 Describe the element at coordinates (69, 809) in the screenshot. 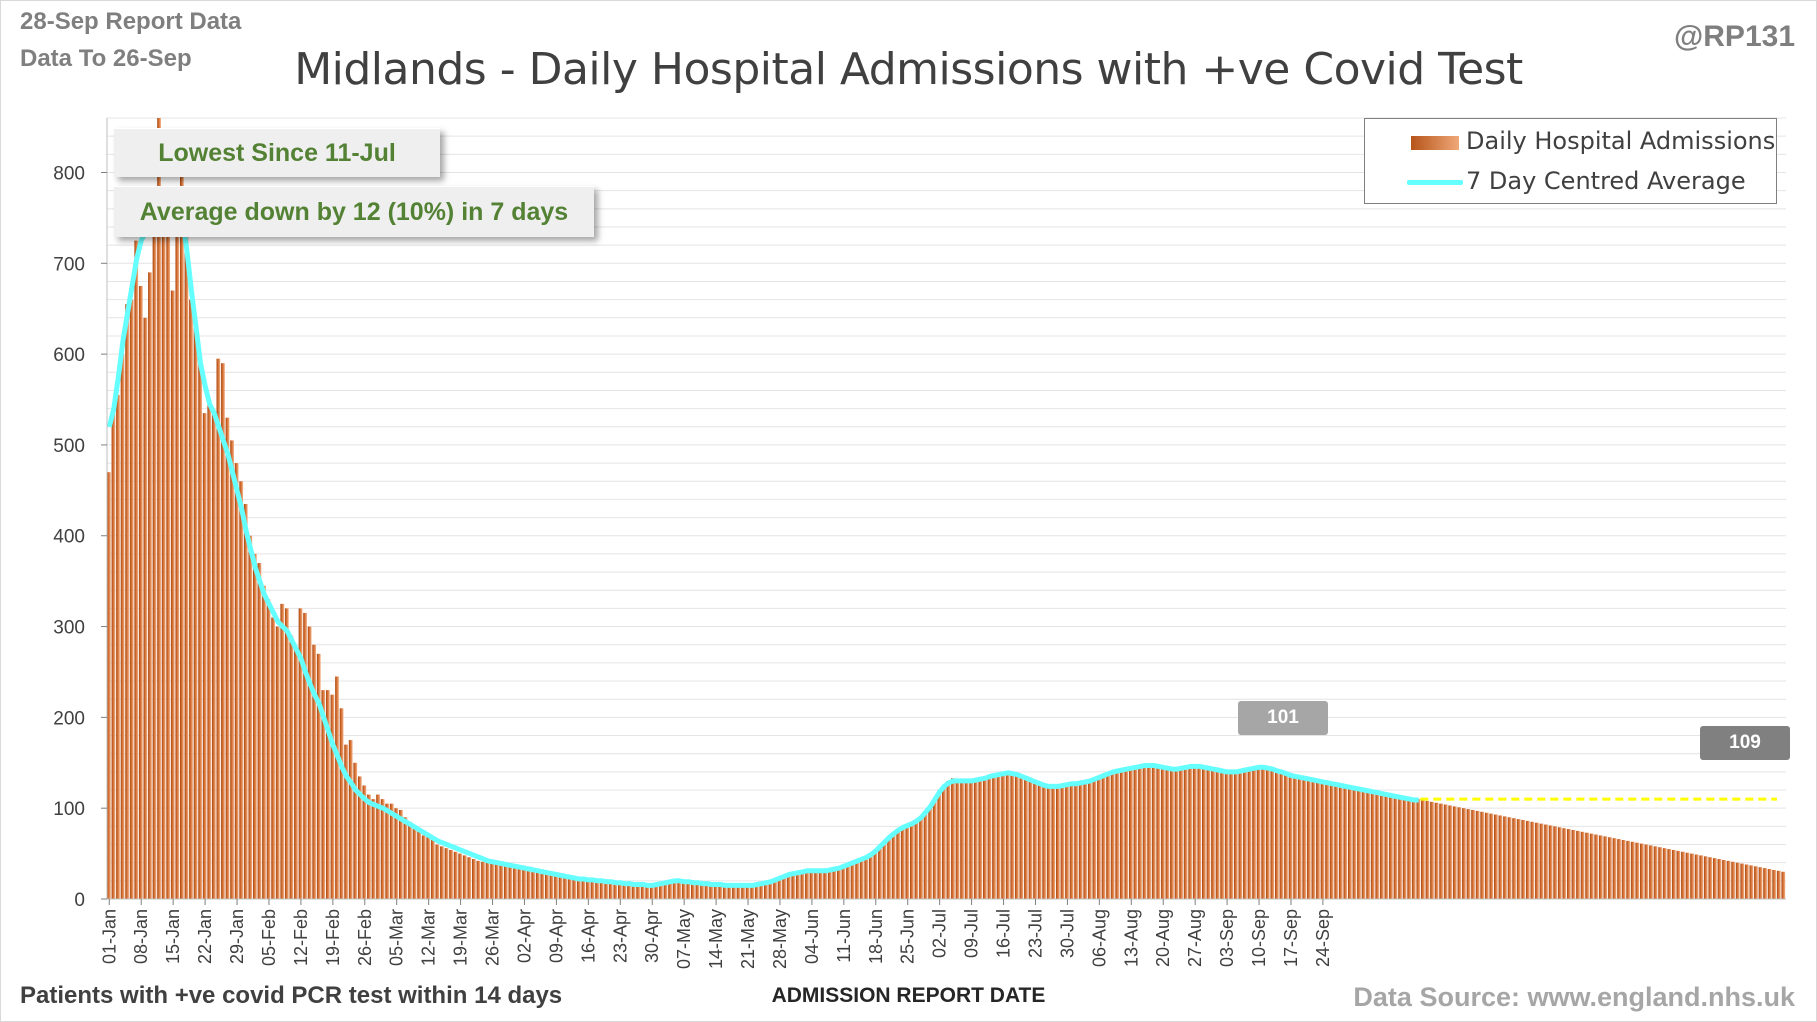

I see `y-tick-label: 100` at that location.